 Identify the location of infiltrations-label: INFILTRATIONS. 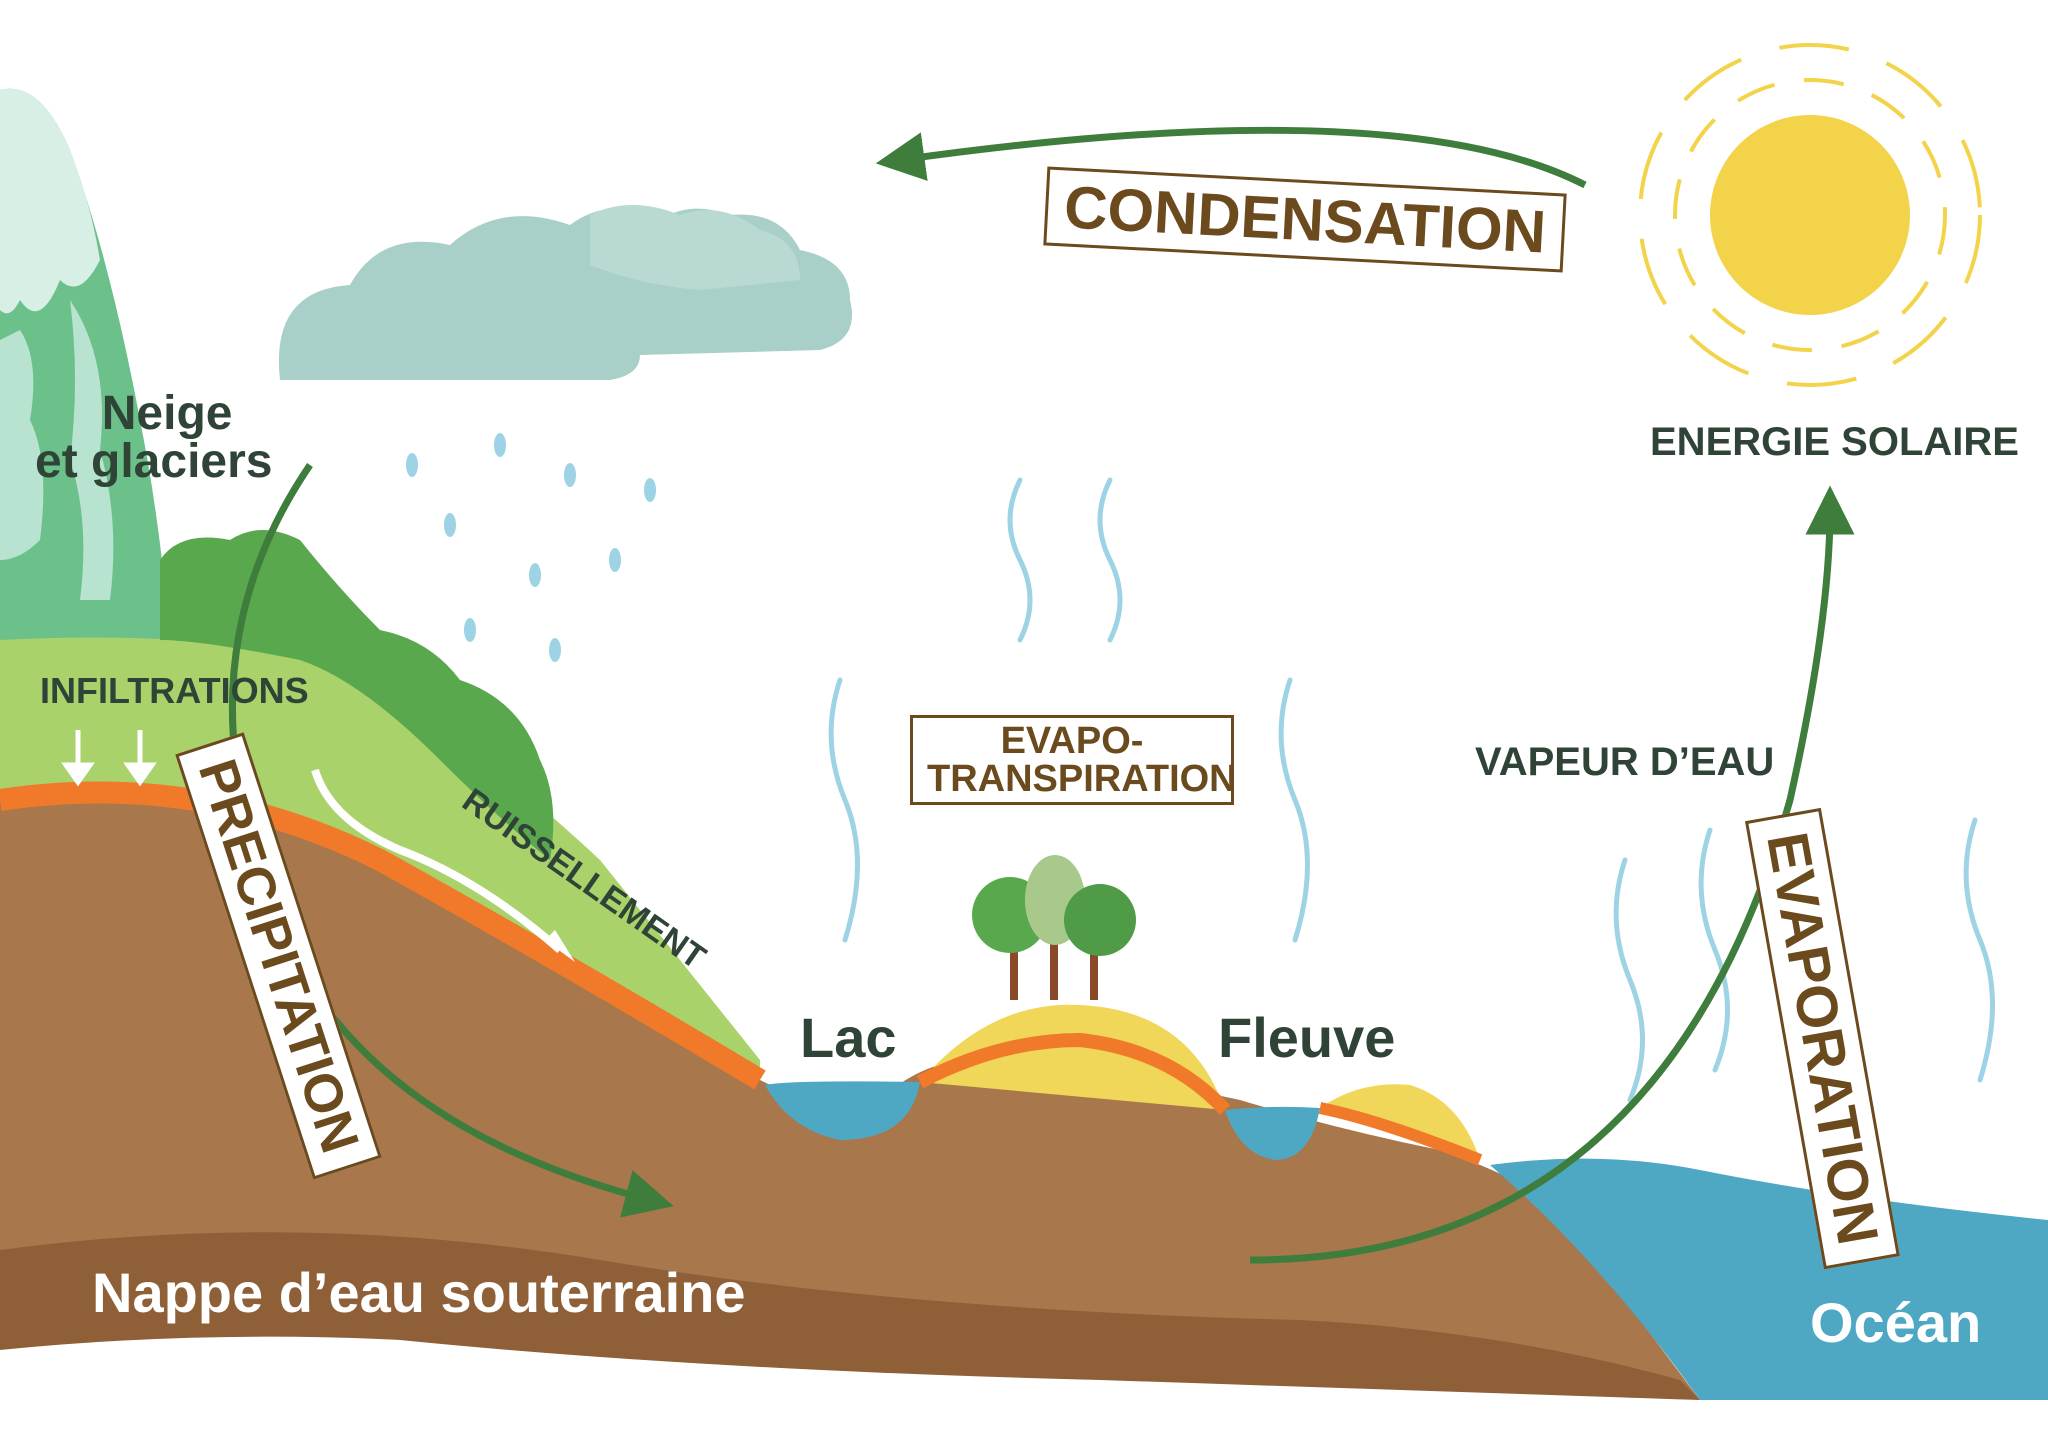
(174, 690).